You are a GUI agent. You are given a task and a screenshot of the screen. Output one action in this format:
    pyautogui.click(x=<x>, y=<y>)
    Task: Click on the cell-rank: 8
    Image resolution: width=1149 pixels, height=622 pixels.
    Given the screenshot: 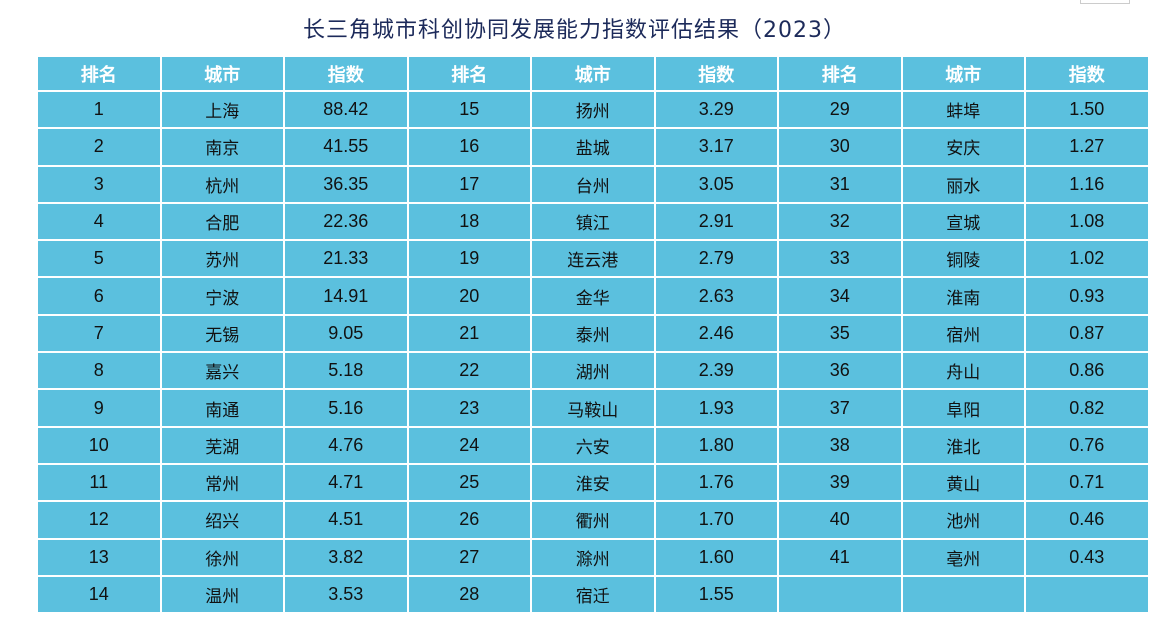 What is the action you would take?
    pyautogui.click(x=99, y=371)
    